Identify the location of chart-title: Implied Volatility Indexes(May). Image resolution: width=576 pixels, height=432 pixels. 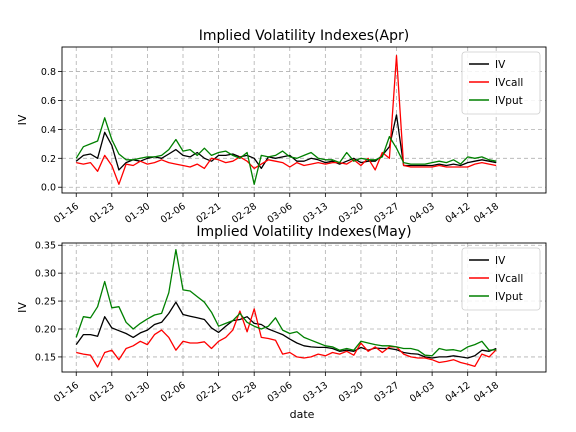
(303, 232).